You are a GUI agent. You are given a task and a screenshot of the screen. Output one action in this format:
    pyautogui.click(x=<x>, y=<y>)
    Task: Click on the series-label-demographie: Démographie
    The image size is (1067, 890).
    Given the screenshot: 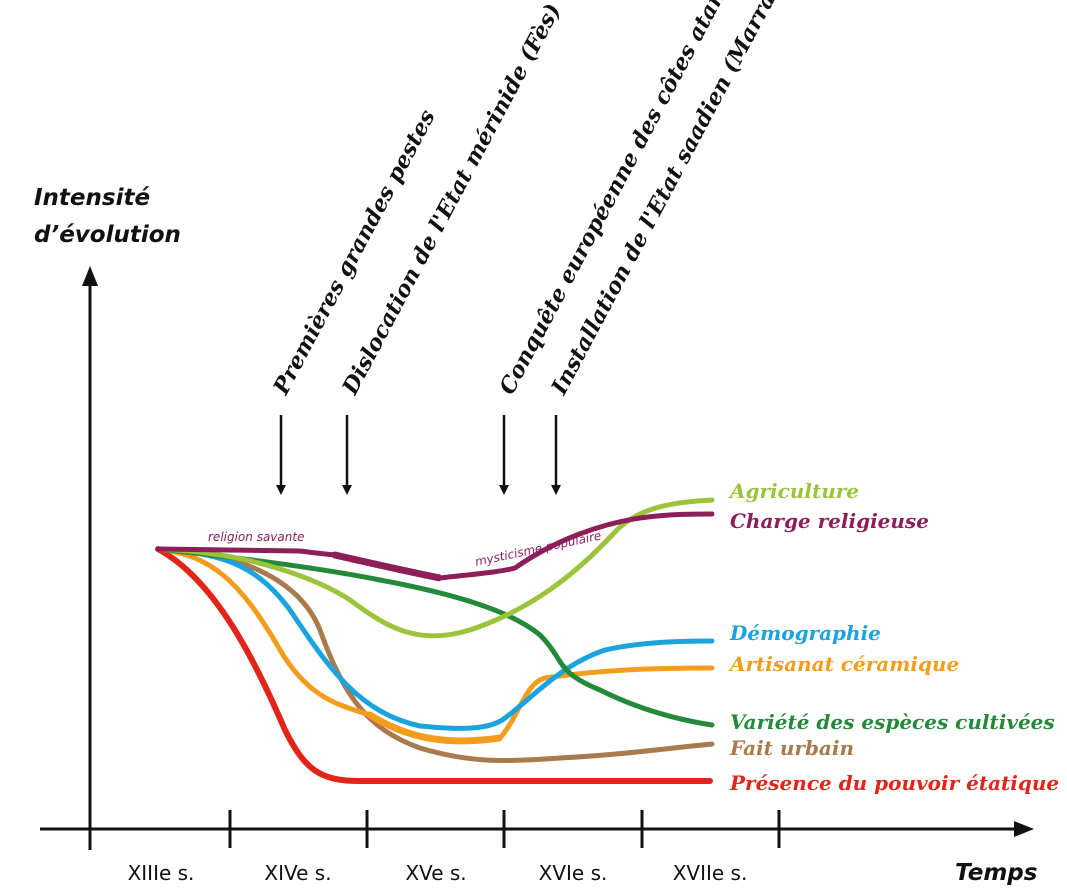 What is the action you would take?
    pyautogui.click(x=805, y=633)
    